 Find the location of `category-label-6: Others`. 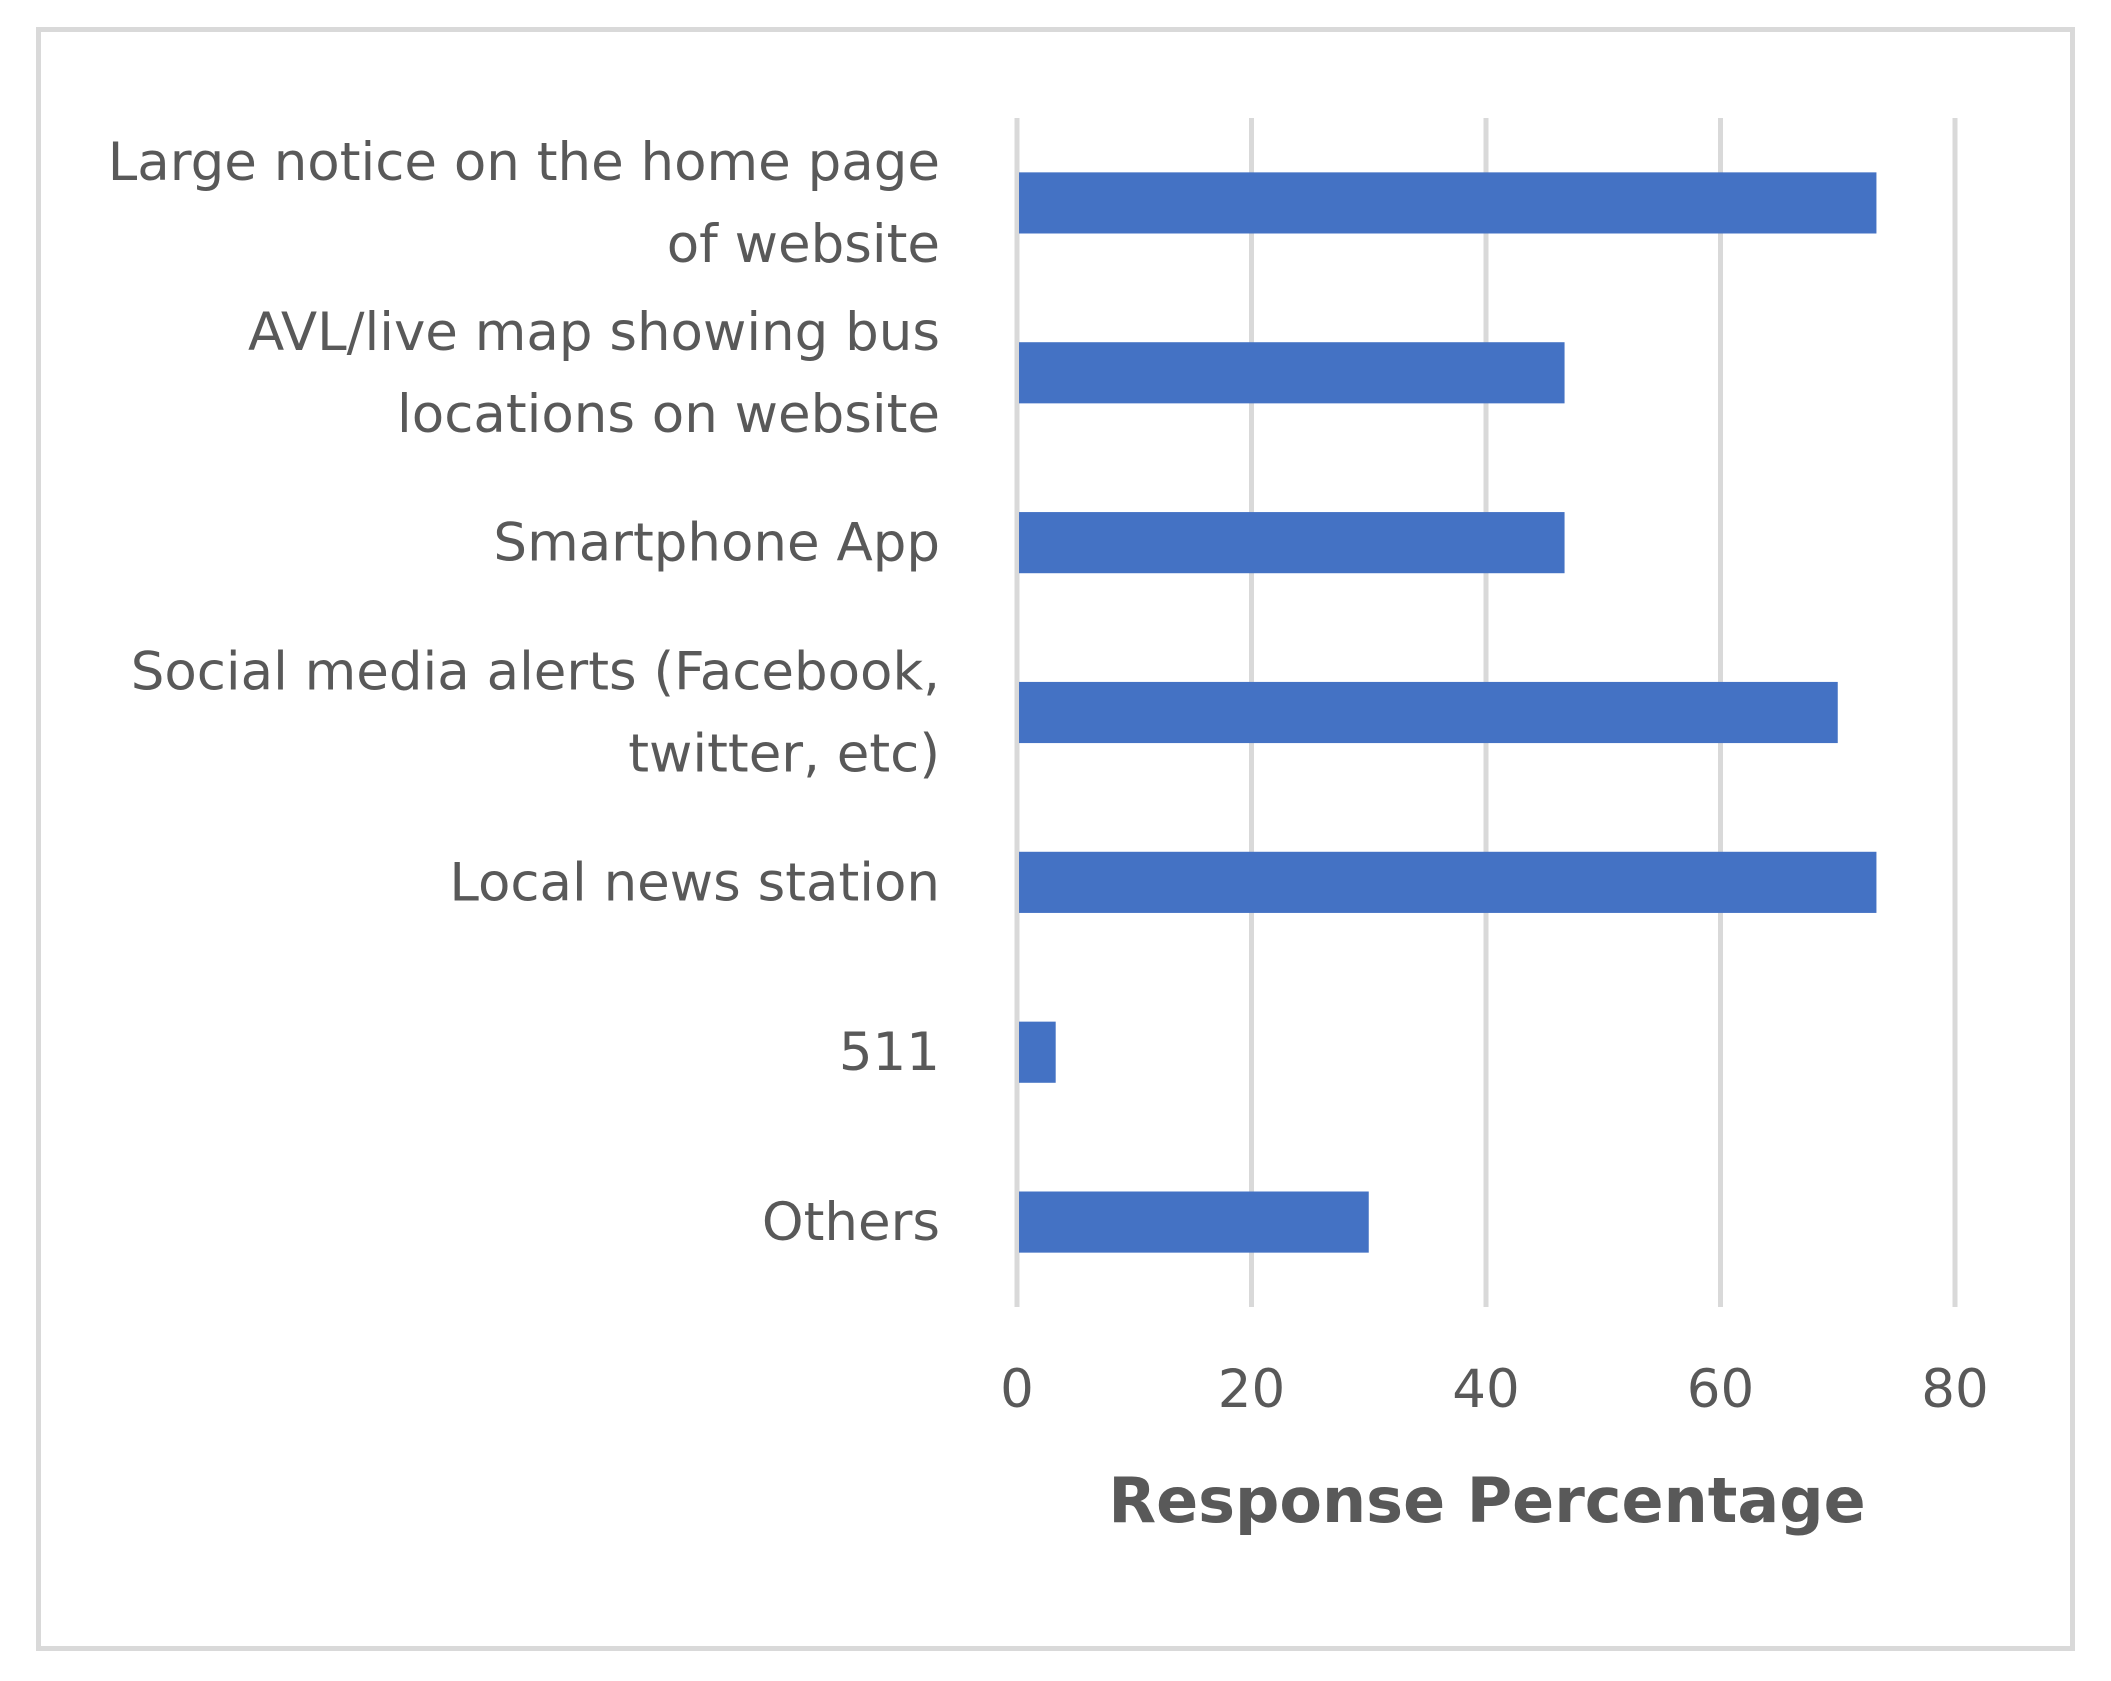

category-label-6: Others is located at coordinates (851, 1222).